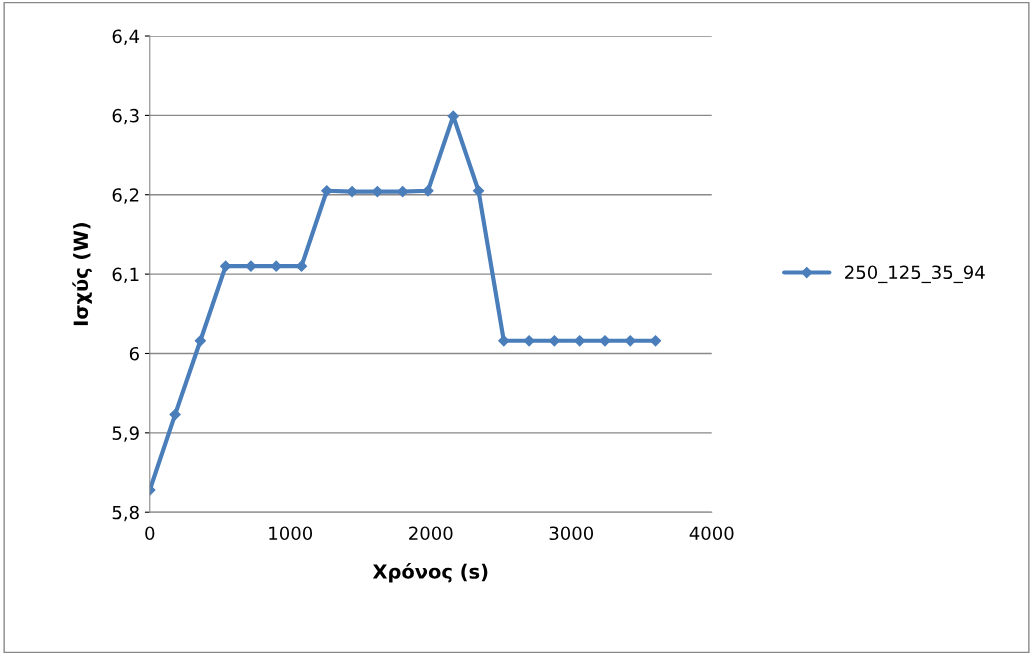 The height and width of the screenshot is (655, 1033). What do you see at coordinates (711, 533) in the screenshot?
I see `x-tick-label: 4000` at bounding box center [711, 533].